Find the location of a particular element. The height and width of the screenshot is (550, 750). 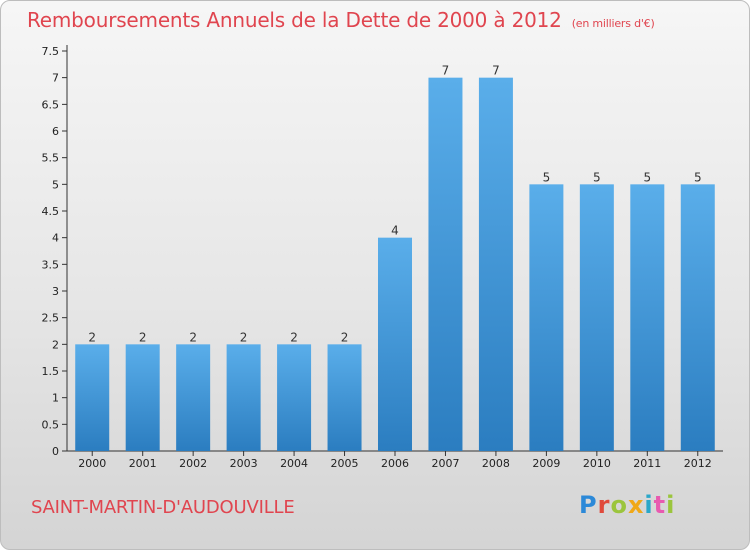

y-tick-label: 1.5 is located at coordinates (51, 371).